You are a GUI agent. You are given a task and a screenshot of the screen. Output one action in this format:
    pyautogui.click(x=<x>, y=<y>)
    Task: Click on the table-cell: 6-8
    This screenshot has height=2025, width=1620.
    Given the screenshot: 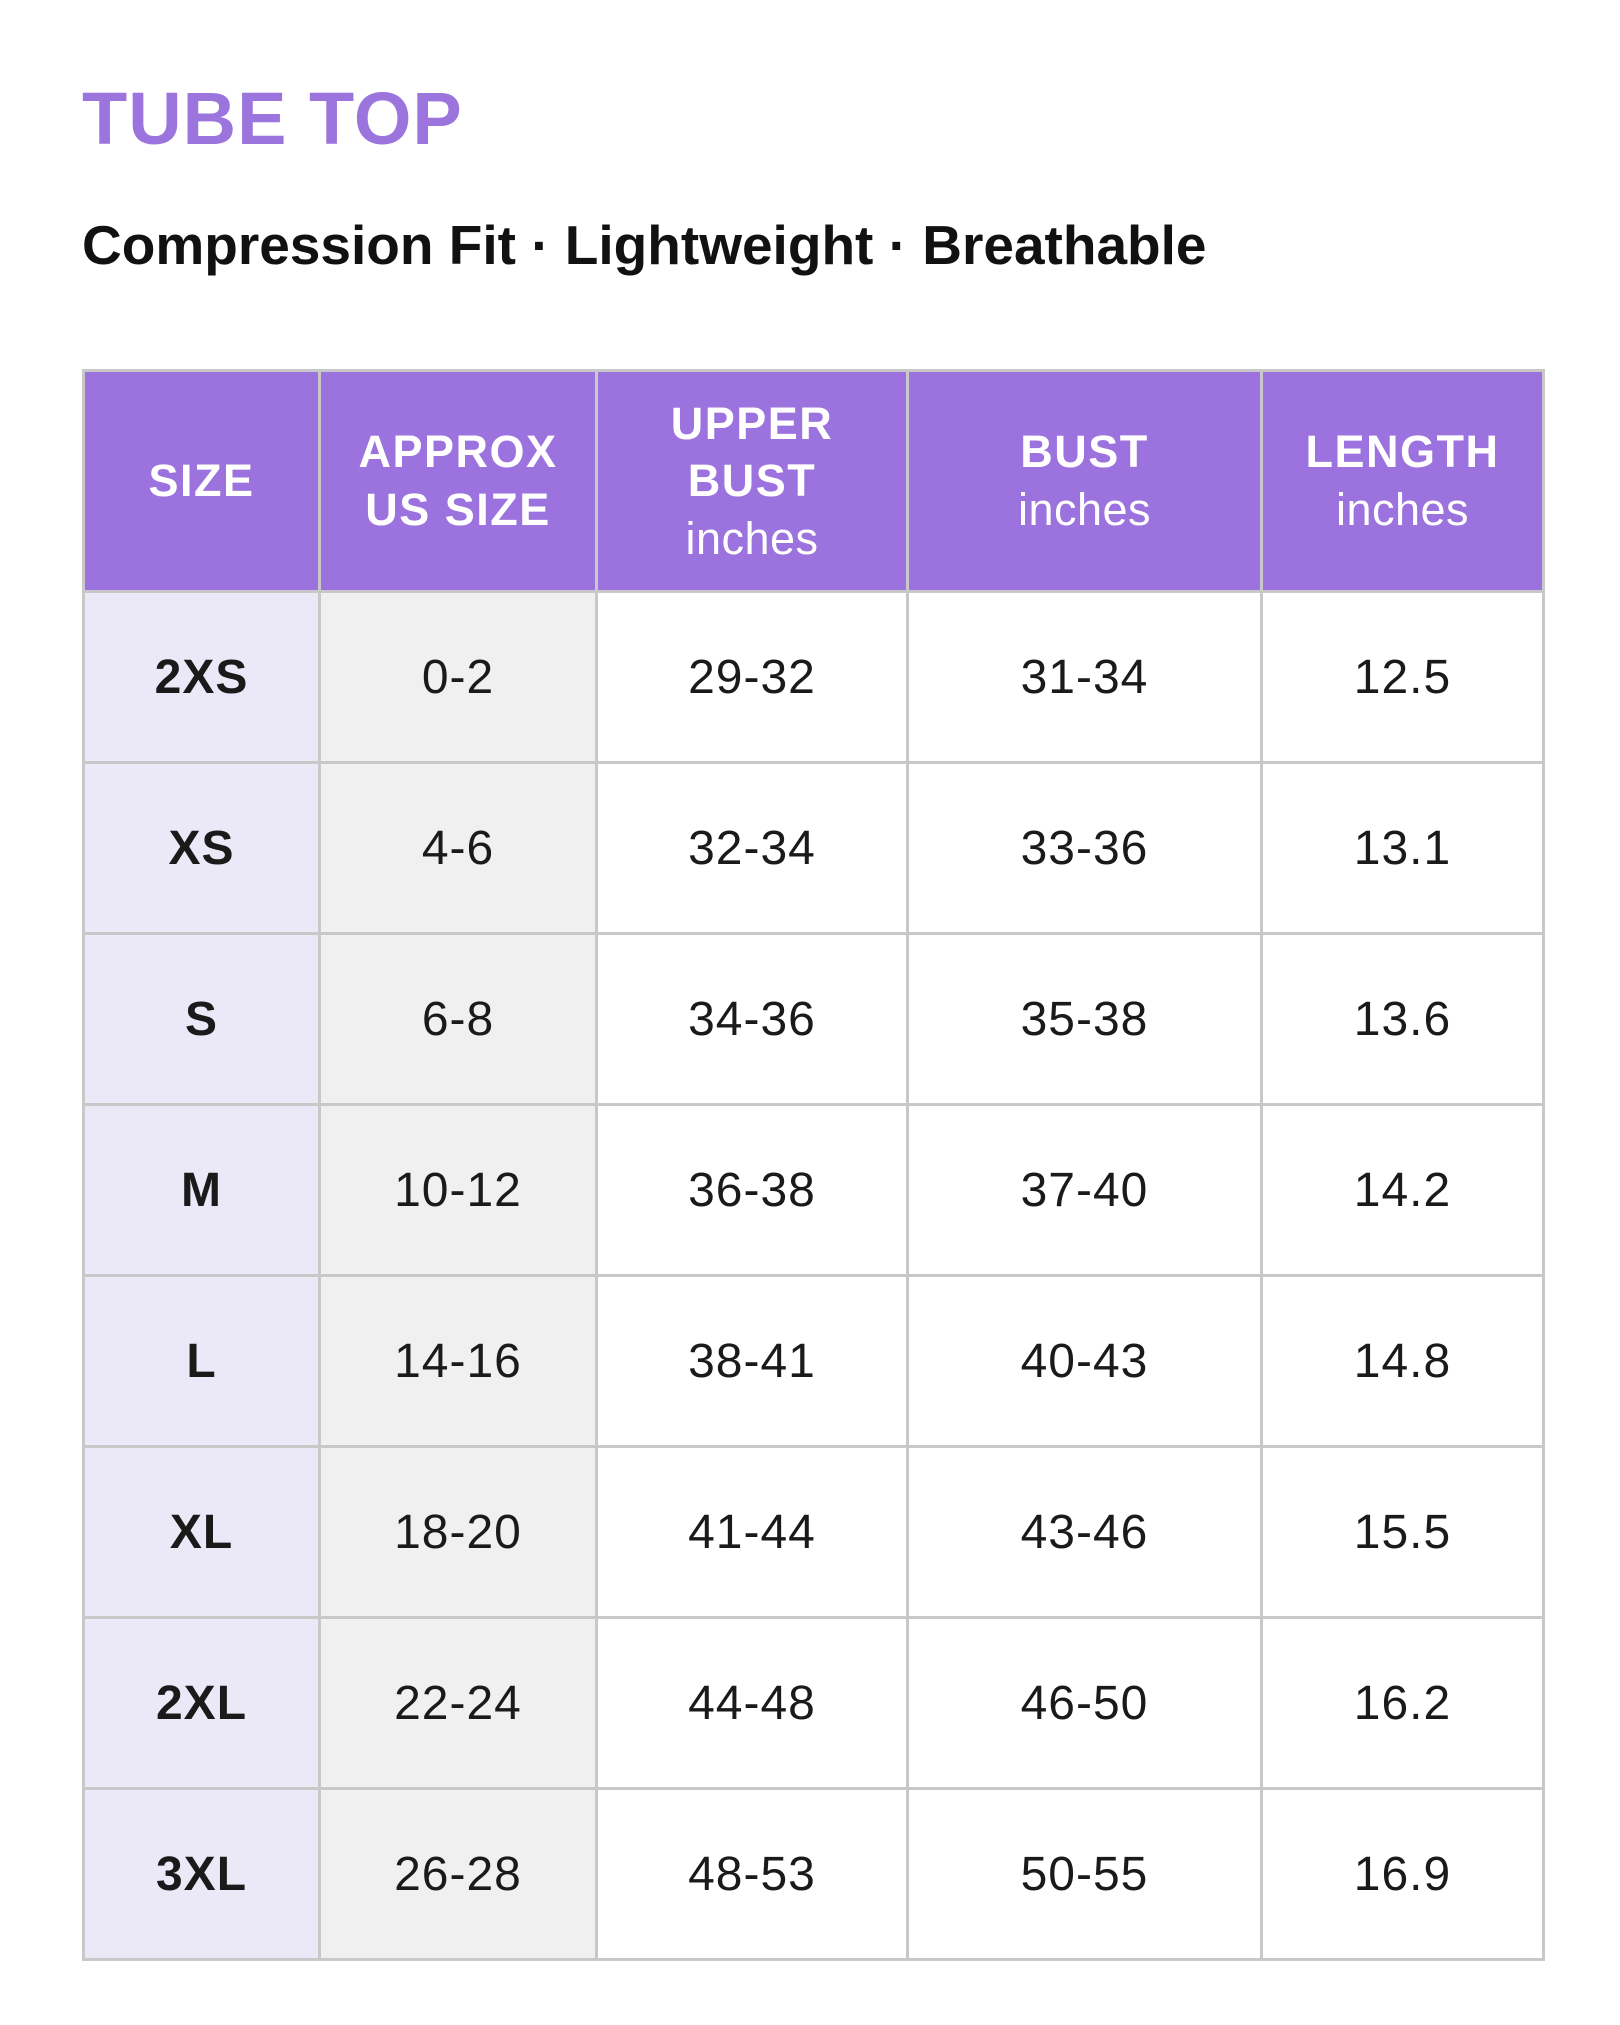 What is the action you would take?
    pyautogui.click(x=458, y=1019)
    